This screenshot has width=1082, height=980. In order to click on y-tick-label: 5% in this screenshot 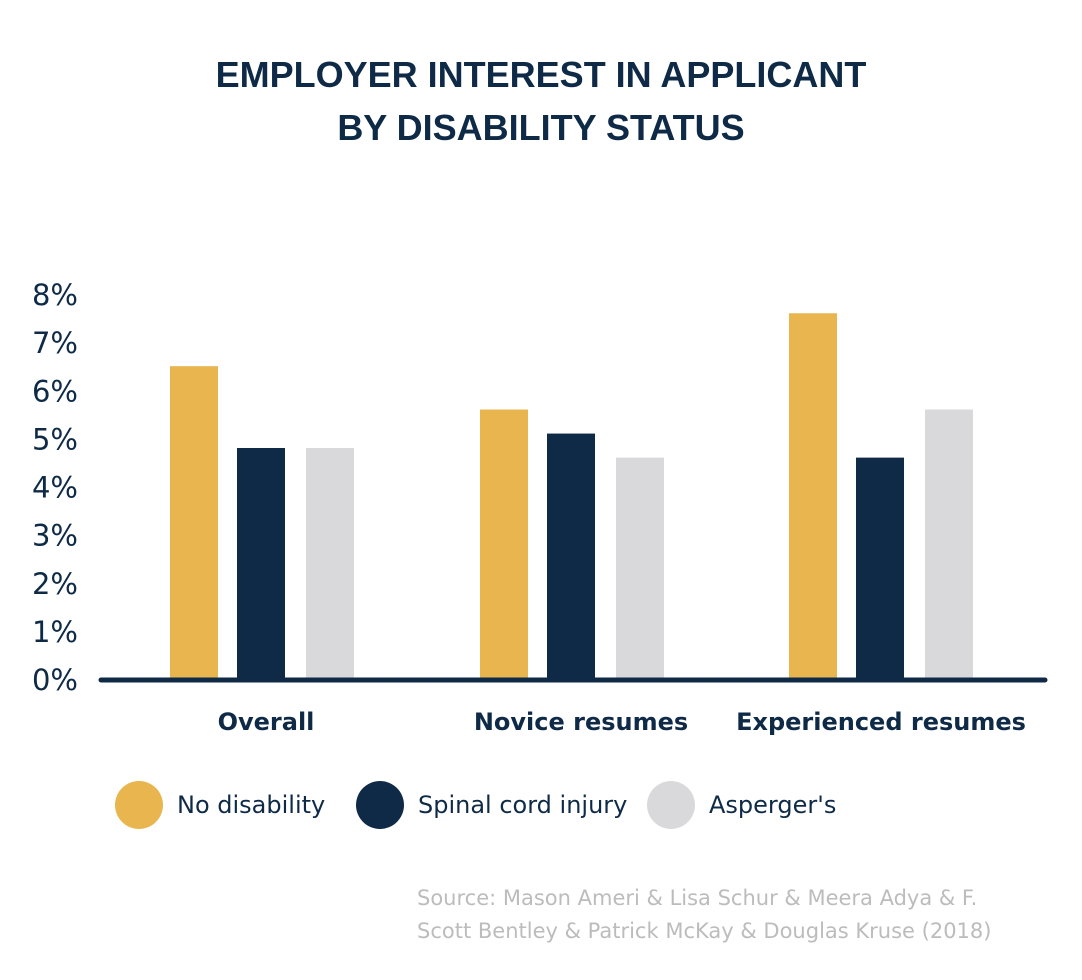, I will do `click(55, 439)`.